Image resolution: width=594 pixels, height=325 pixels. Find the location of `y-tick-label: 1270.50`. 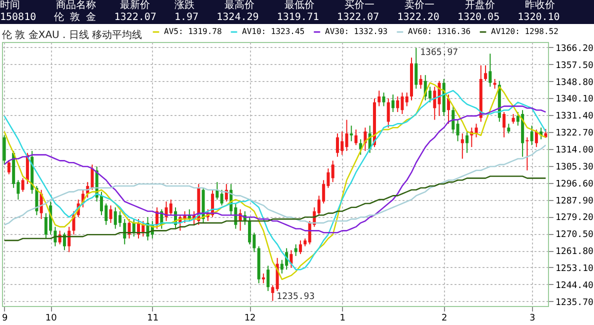

y-tick-label: 1270.50 is located at coordinates (575, 235).